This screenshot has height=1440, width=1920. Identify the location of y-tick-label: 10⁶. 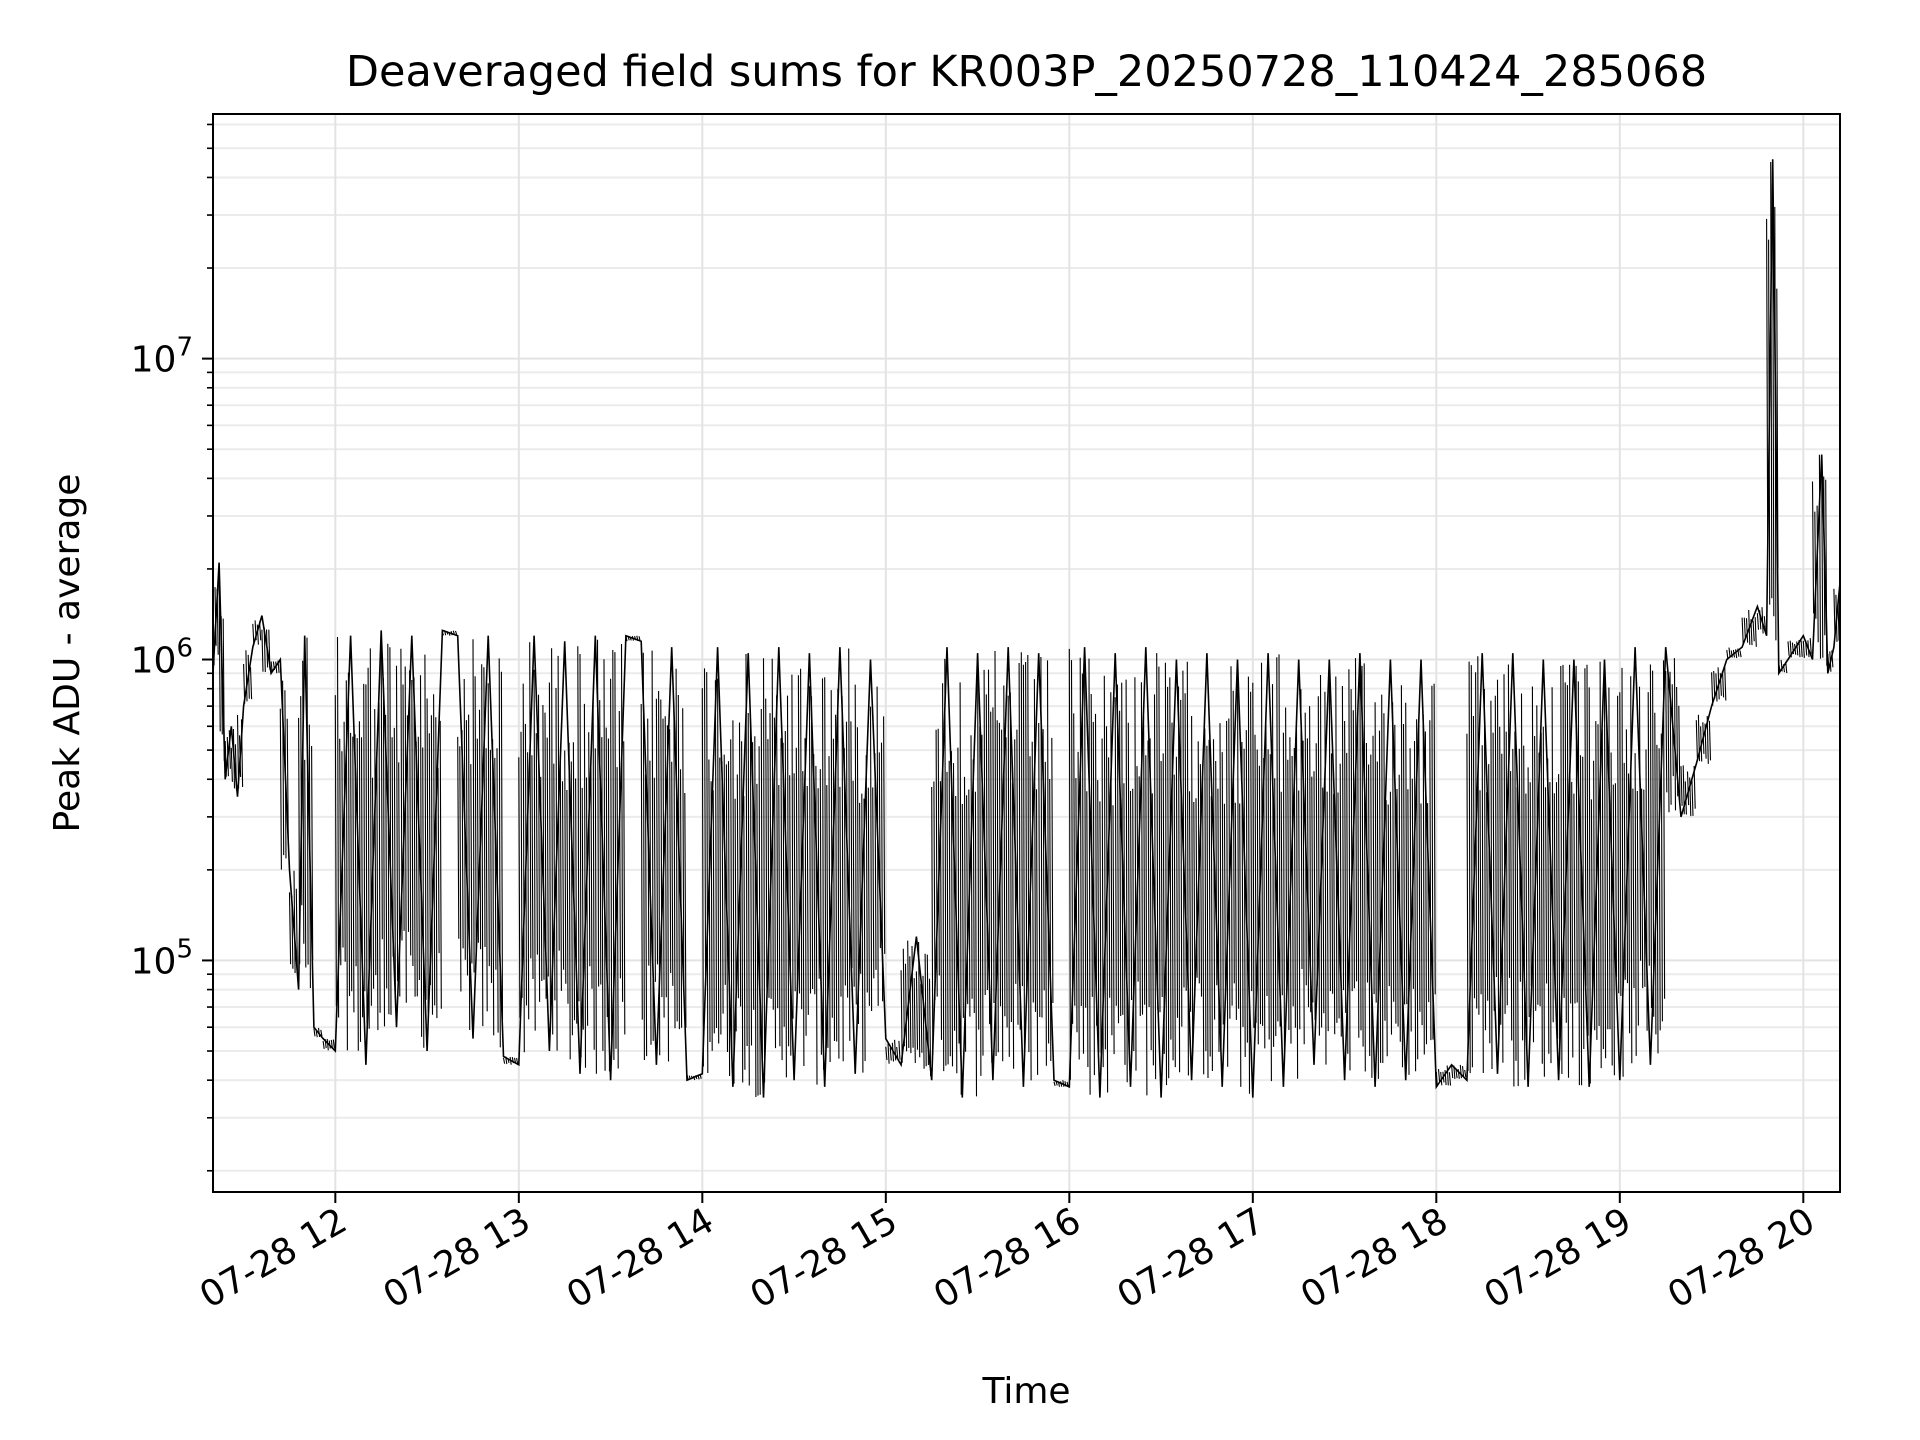
(162, 658).